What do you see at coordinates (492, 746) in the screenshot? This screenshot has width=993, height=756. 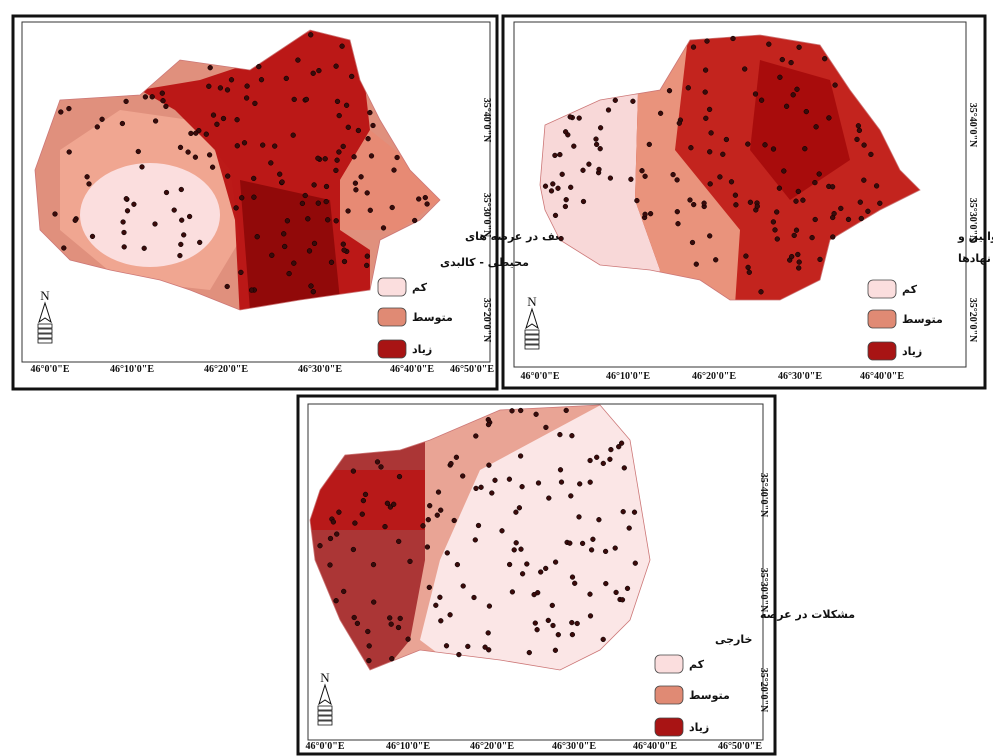 I see `x-tick-label: 46°20'0"E` at bounding box center [492, 746].